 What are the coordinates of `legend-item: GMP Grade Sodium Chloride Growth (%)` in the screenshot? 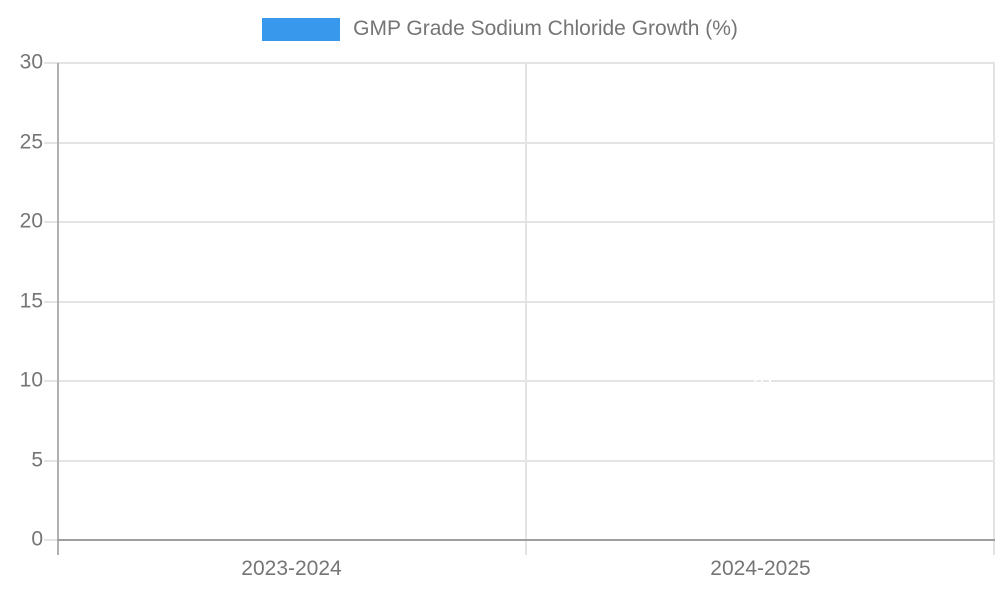 It's located at (500, 29).